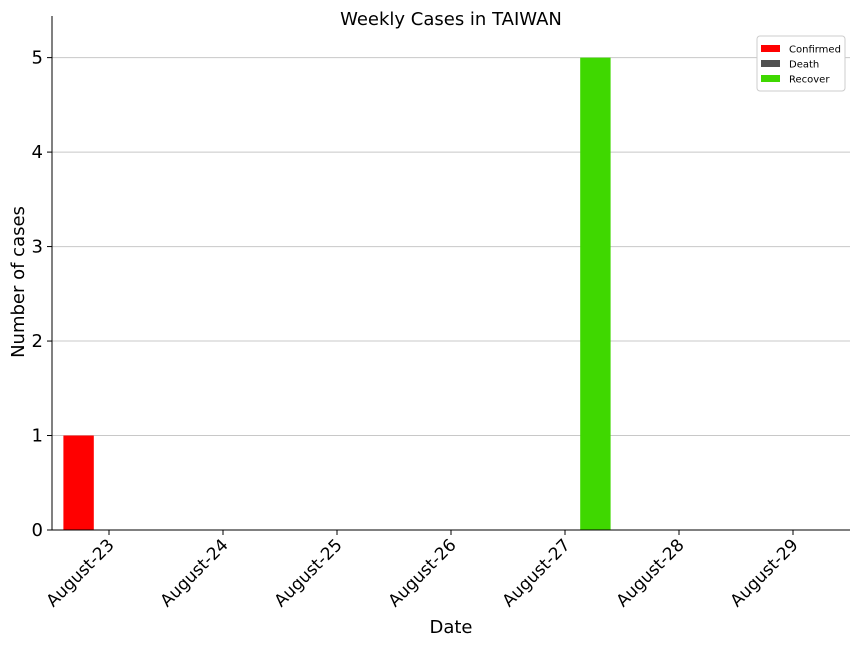 The height and width of the screenshot is (648, 864). Describe the element at coordinates (37, 436) in the screenshot. I see `y-tick-label: 1` at that location.